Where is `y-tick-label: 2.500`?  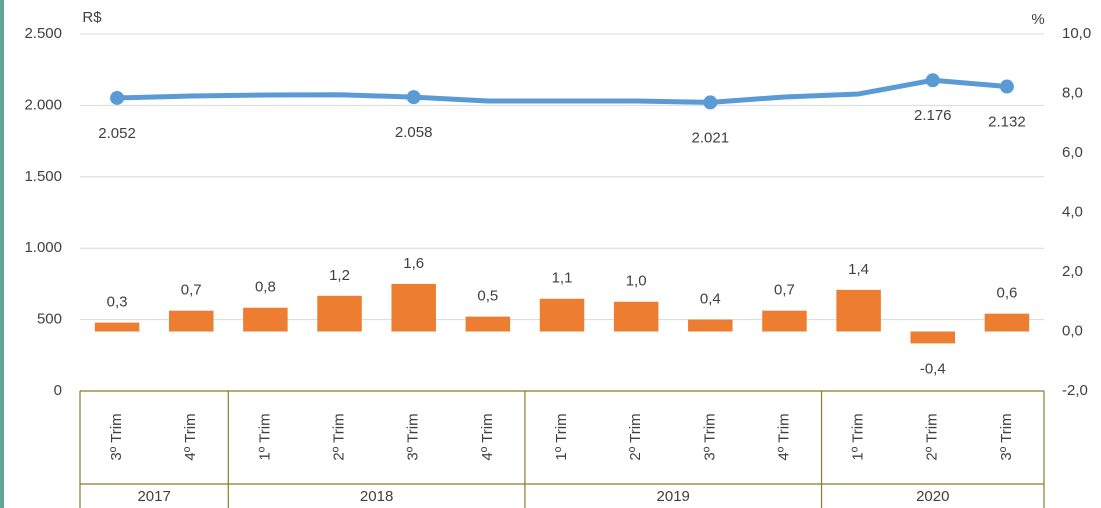
y-tick-label: 2.500 is located at coordinates (43, 33).